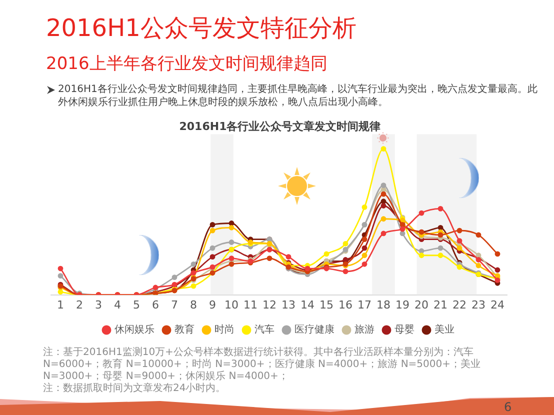 The height and width of the screenshot is (415, 554). I want to click on legend-label: 时尚, so click(224, 330).